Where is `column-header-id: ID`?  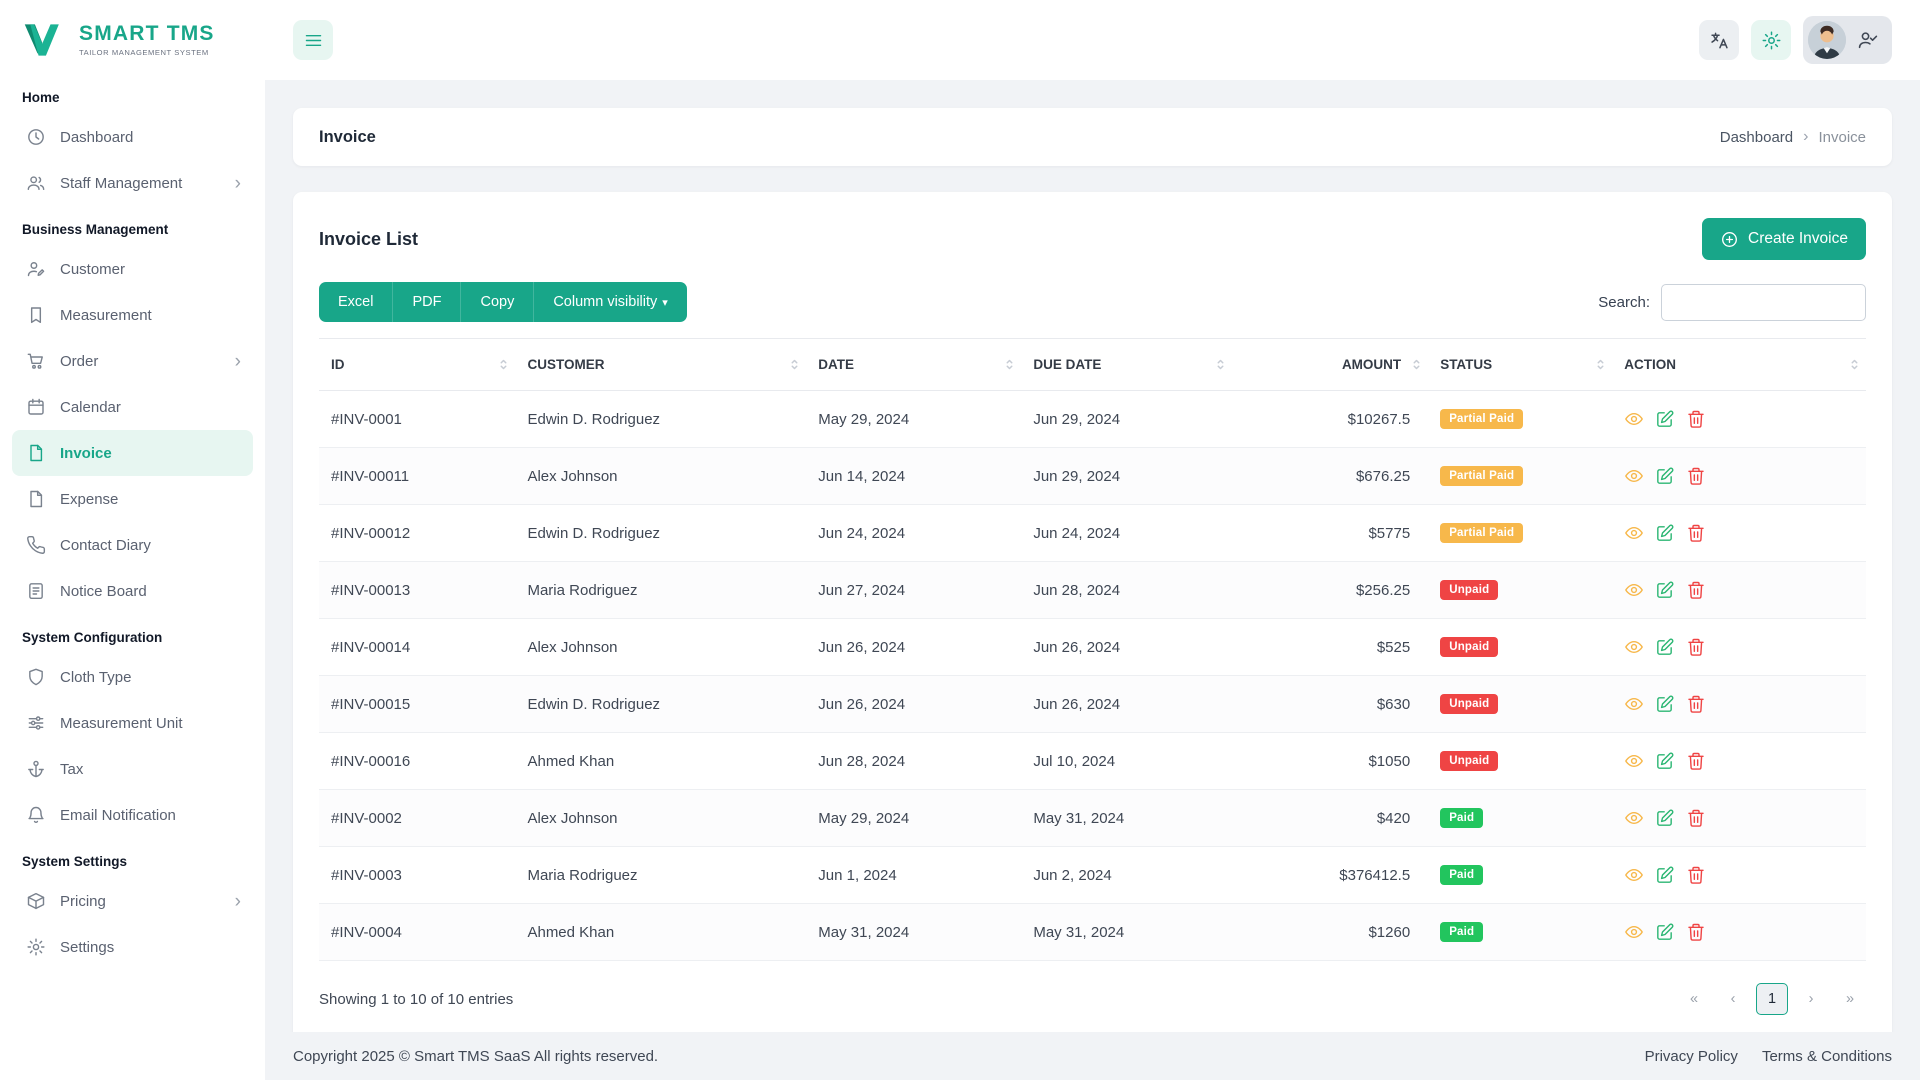 column-header-id: ID is located at coordinates (417, 364).